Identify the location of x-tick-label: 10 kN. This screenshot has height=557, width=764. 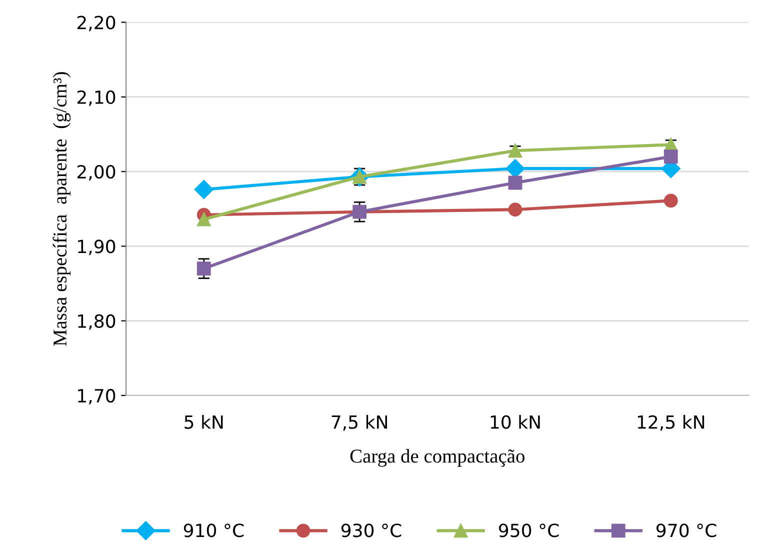
(515, 421).